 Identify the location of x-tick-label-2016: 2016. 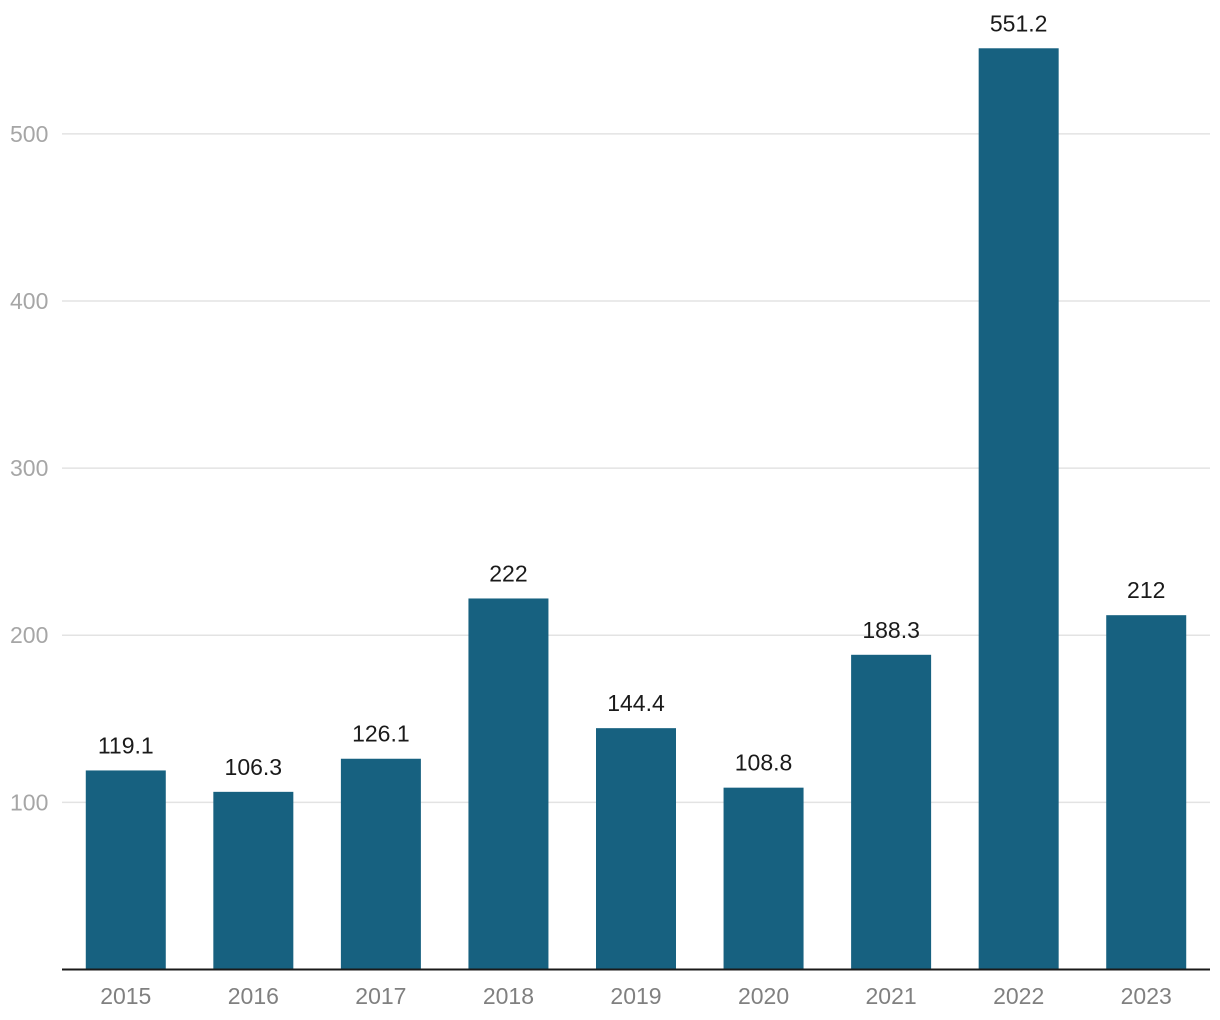
(253, 996).